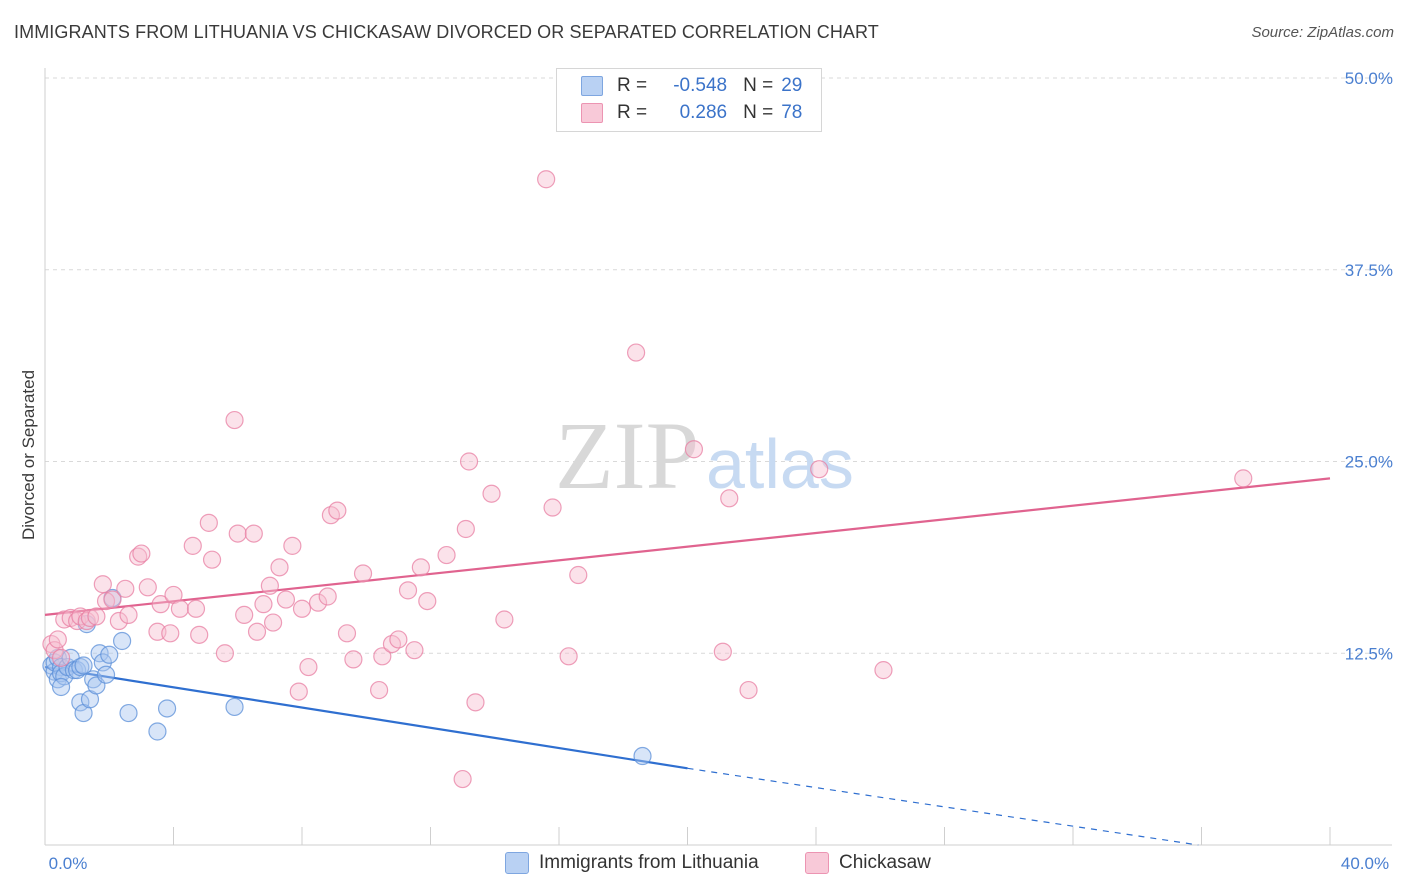 This screenshot has width=1406, height=892. I want to click on source-credit: Source: ZipAtlas.com, so click(1322, 32).